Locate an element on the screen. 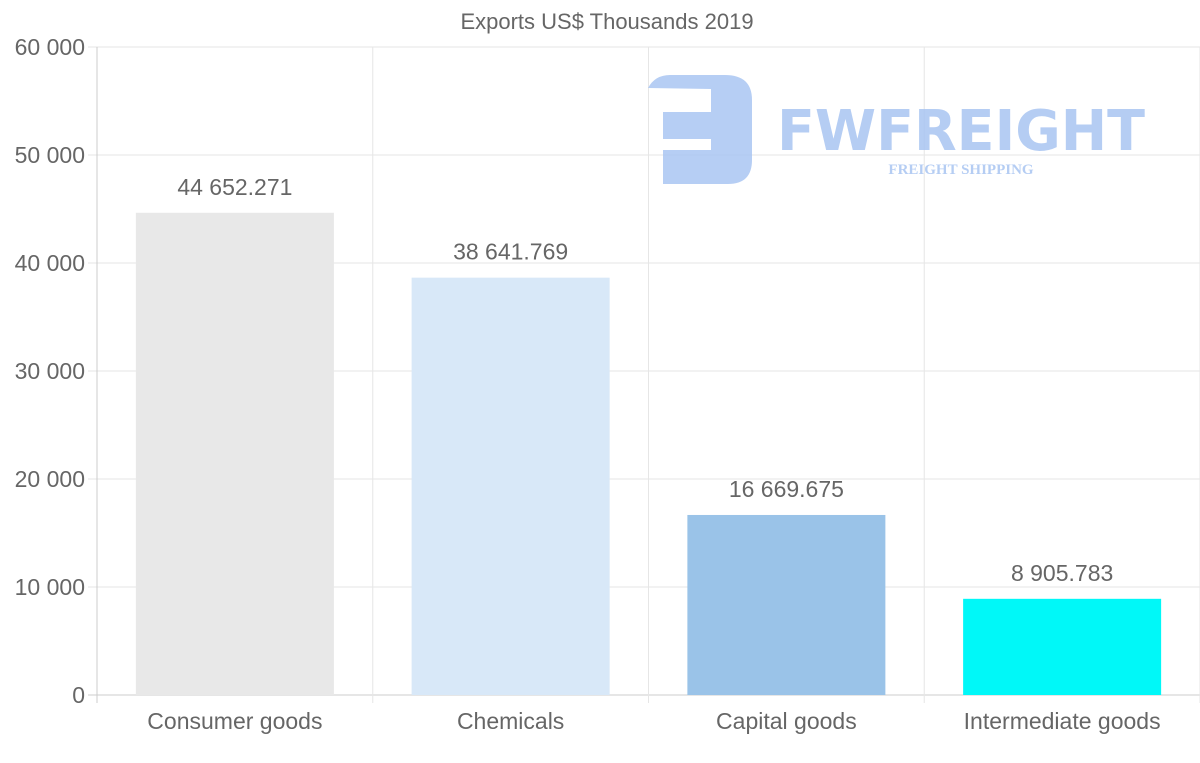  x-tick-label: Intermediate goods is located at coordinates (1062, 721).